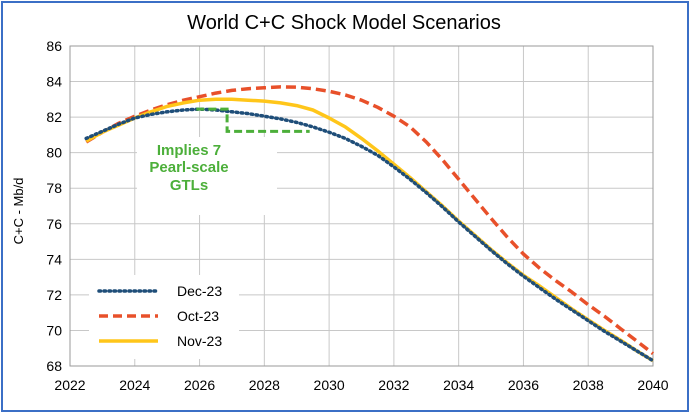 This screenshot has height=413, width=690. I want to click on legend: Dec-23 Oct-23 Nov-23, so click(164, 317).